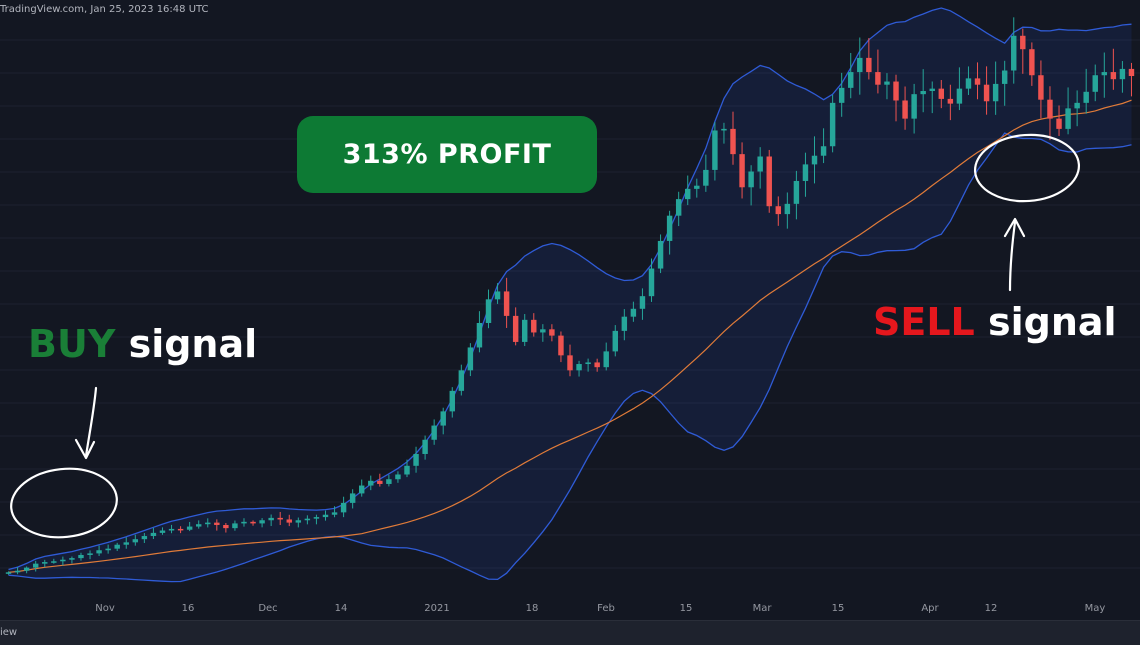  What do you see at coordinates (606, 608) in the screenshot?
I see `x-tick-label: Feb` at bounding box center [606, 608].